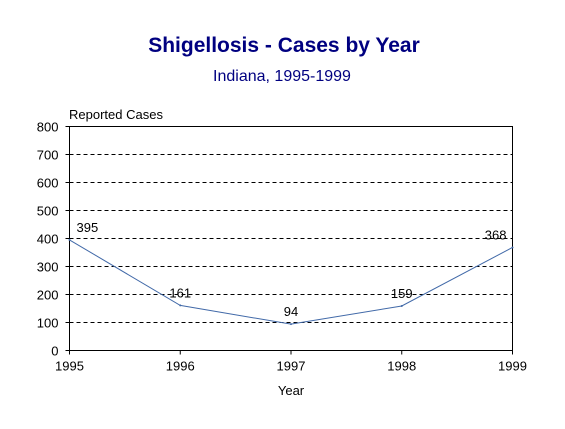  Describe the element at coordinates (48, 267) in the screenshot. I see `y-tick-label: 300` at that location.